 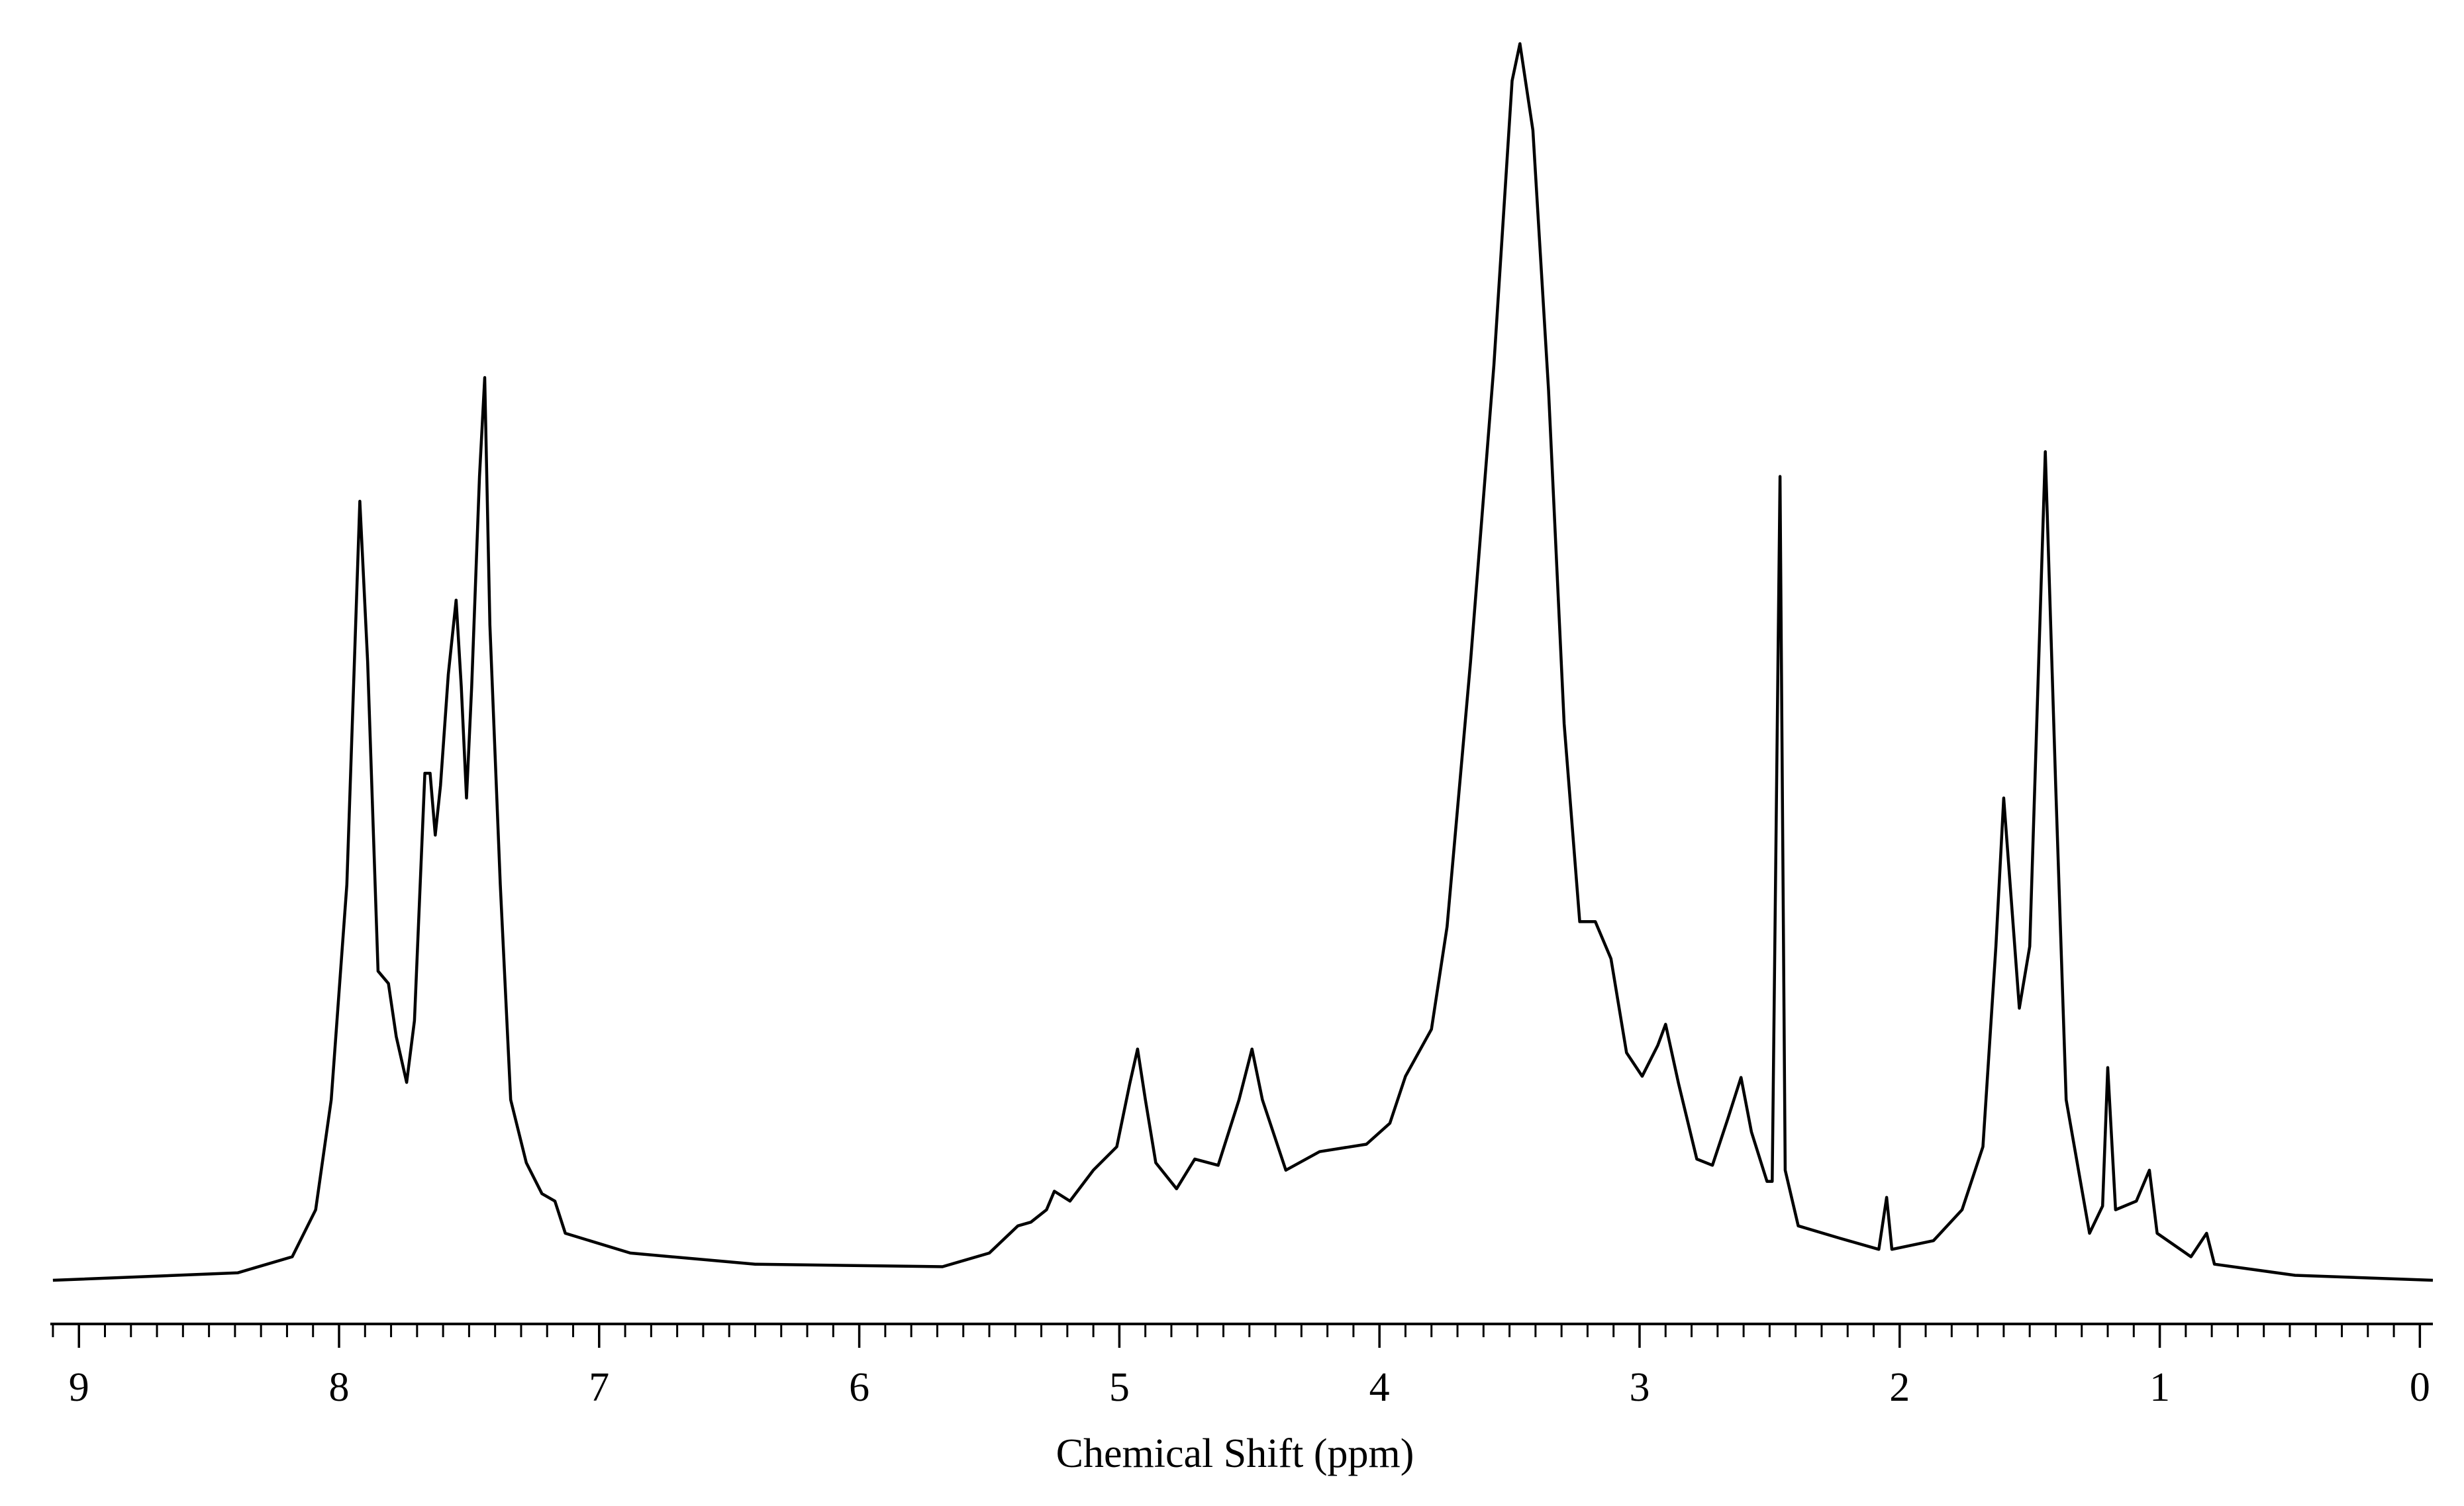 I want to click on x-tick-label: 9, so click(x=79, y=1387).